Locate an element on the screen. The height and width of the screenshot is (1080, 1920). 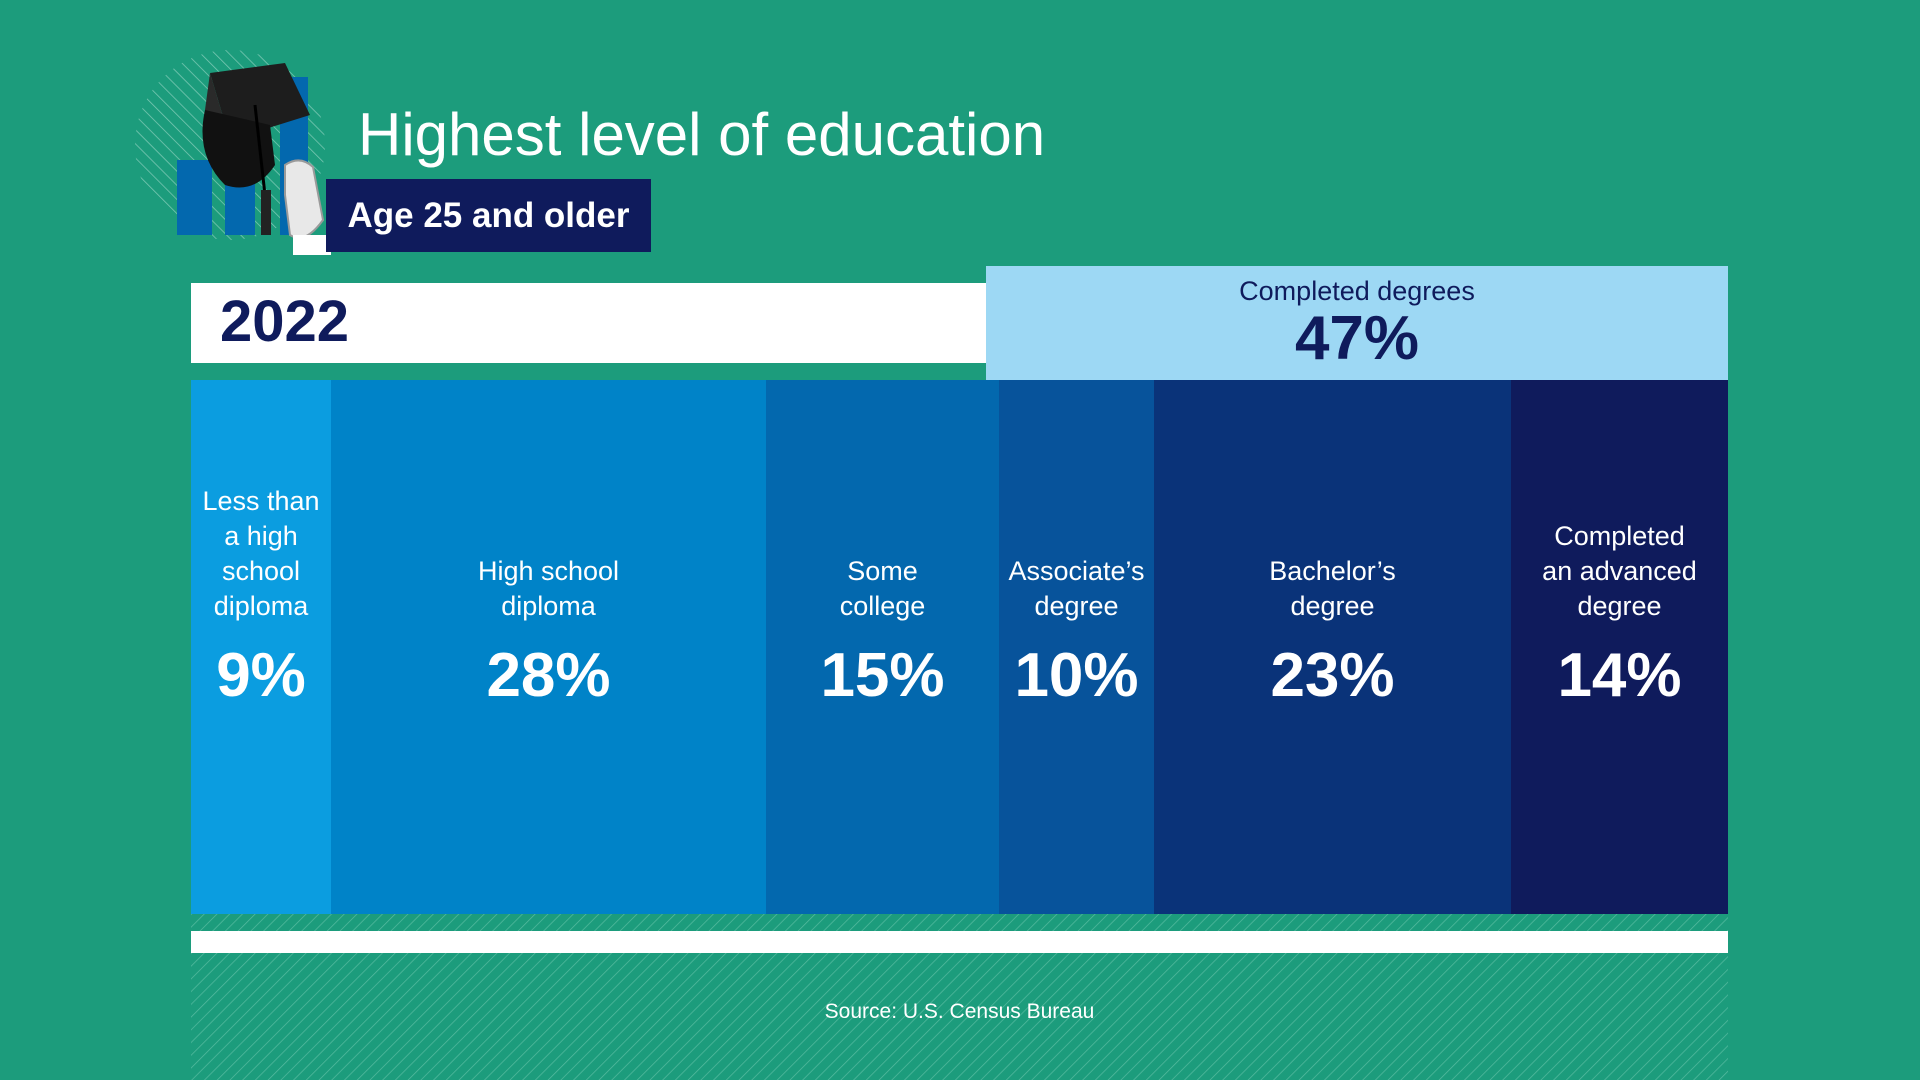
bar-segment: Bachelor’s degree 23% is located at coordinates (1332, 647).